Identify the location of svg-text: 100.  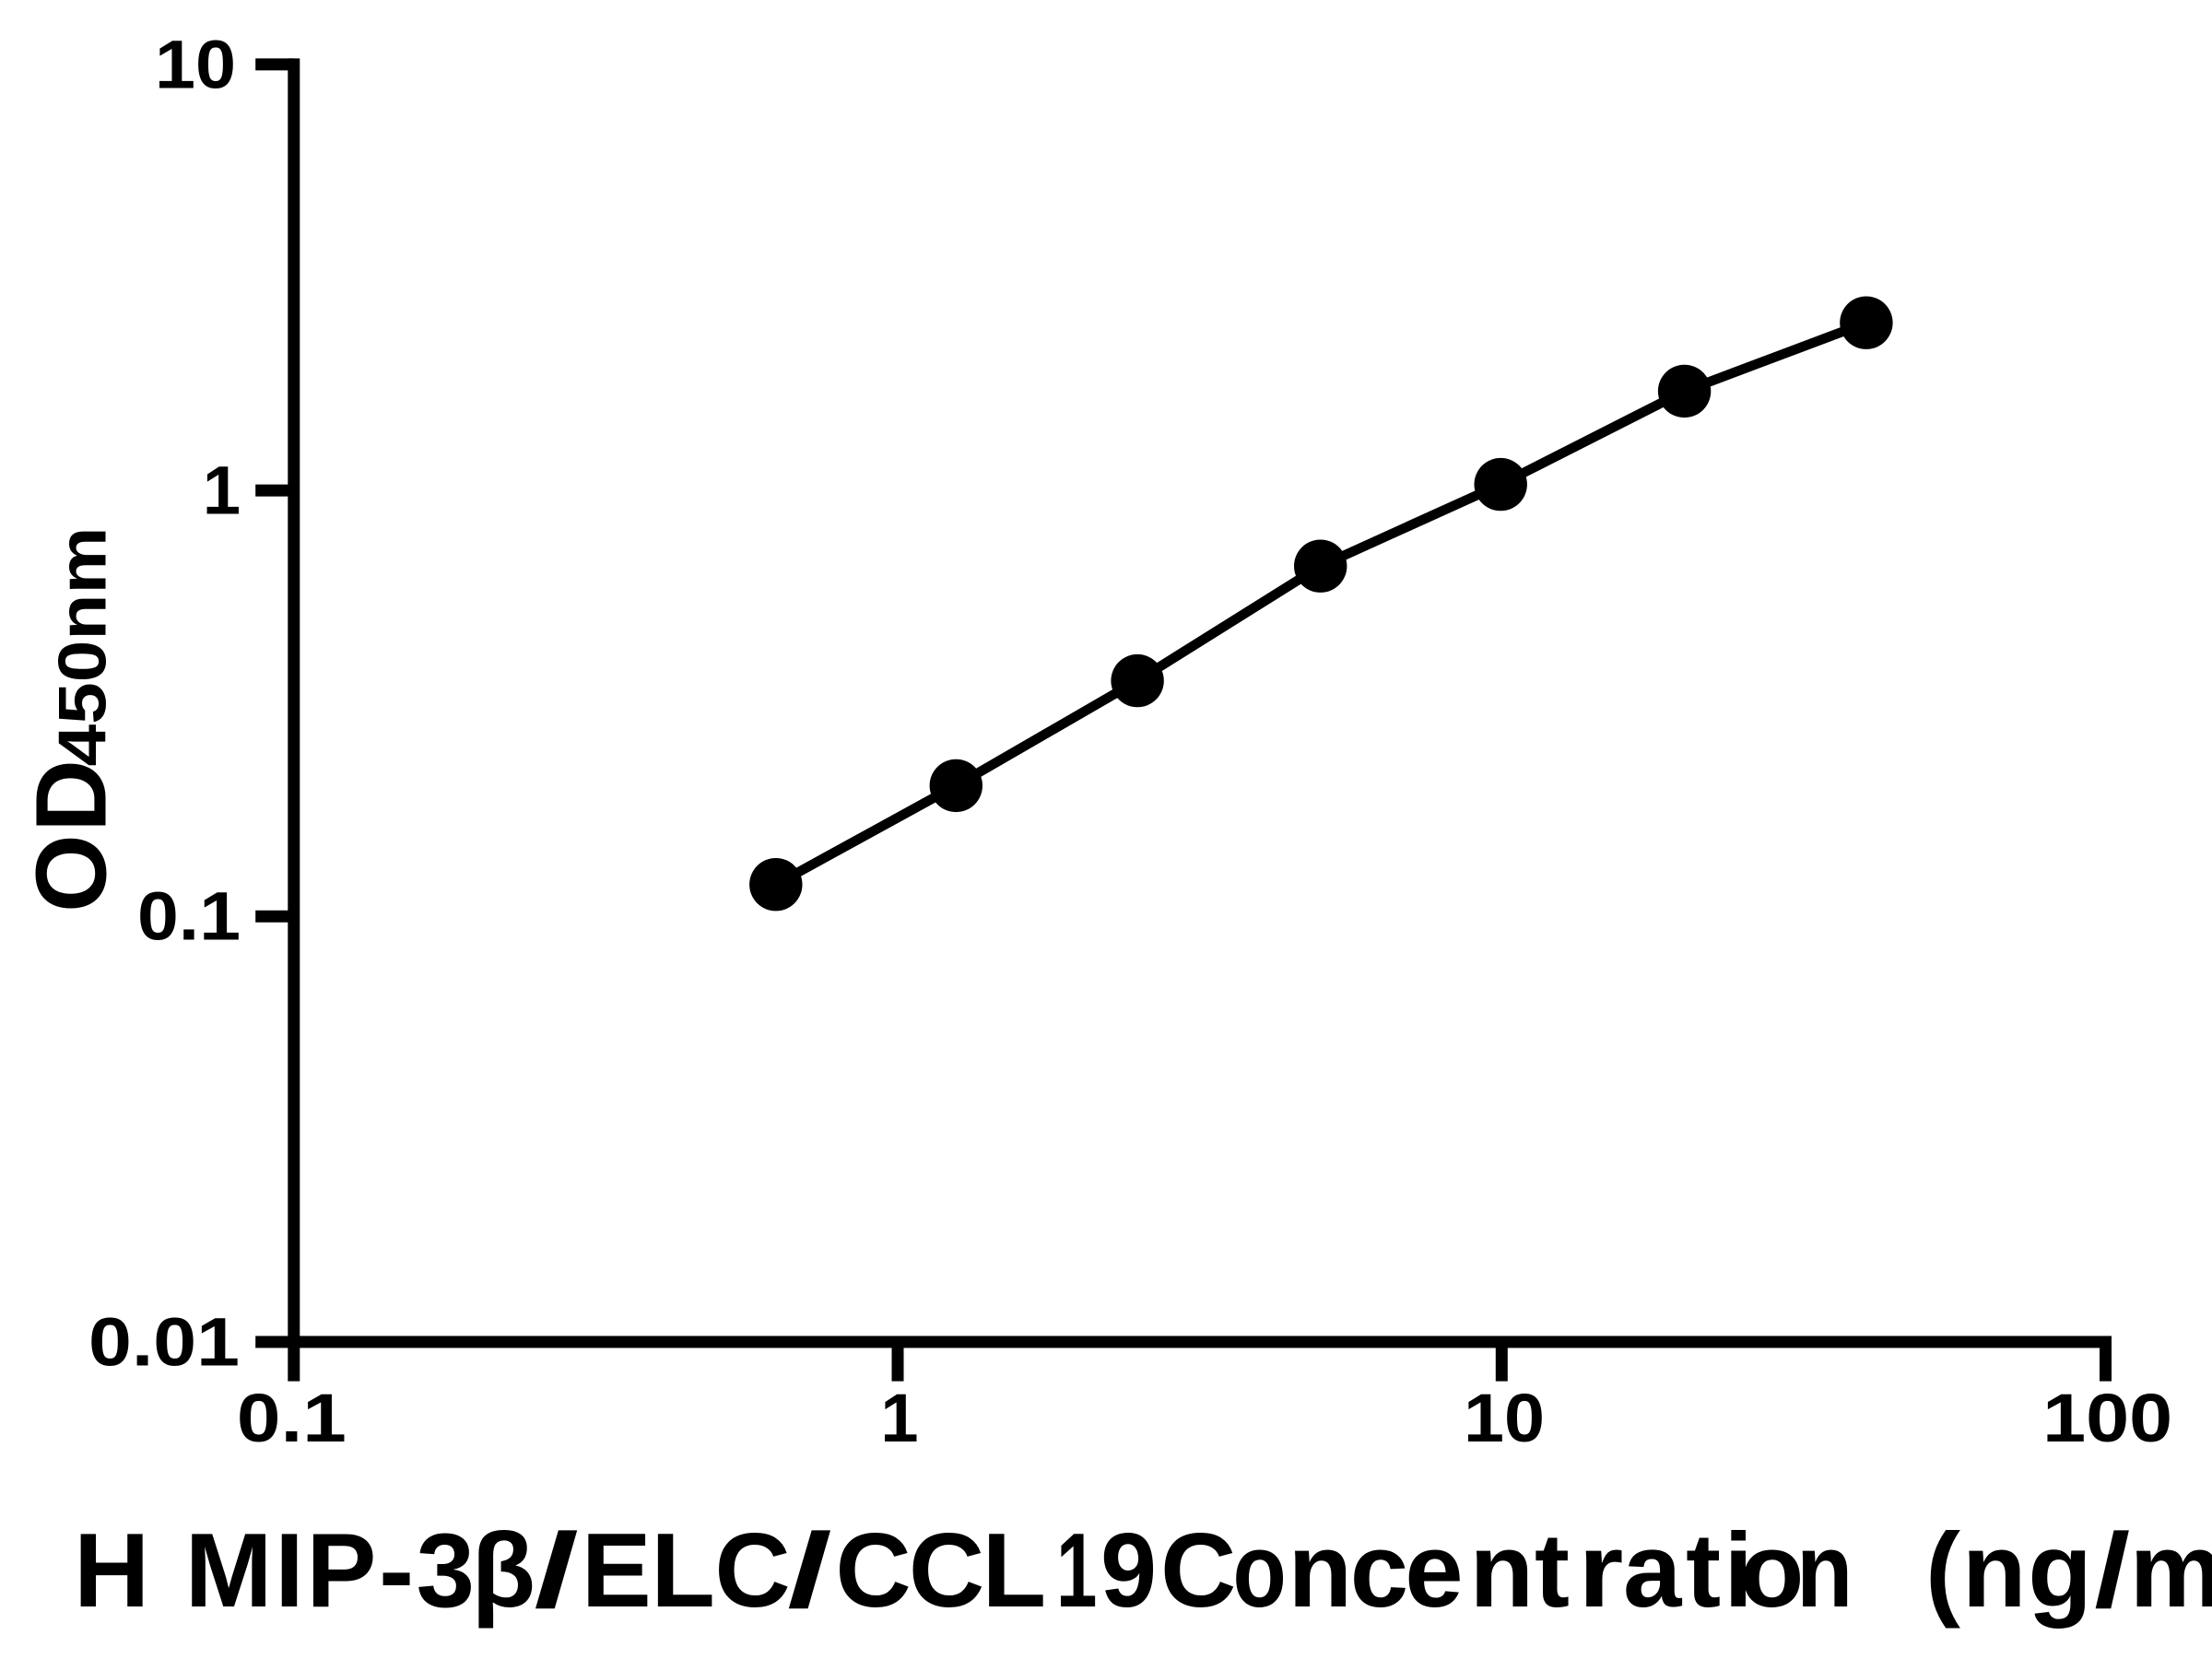
(2107, 1418).